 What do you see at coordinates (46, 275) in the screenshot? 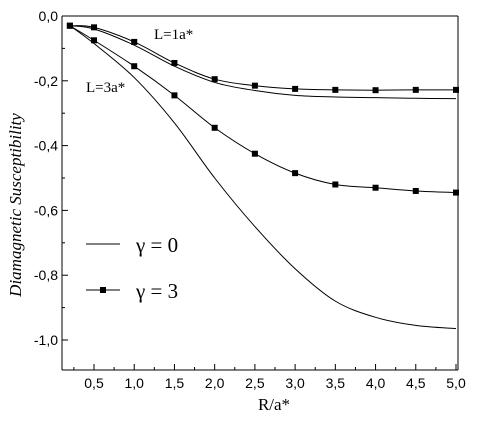
I see `y-tick-label: -0,8` at bounding box center [46, 275].